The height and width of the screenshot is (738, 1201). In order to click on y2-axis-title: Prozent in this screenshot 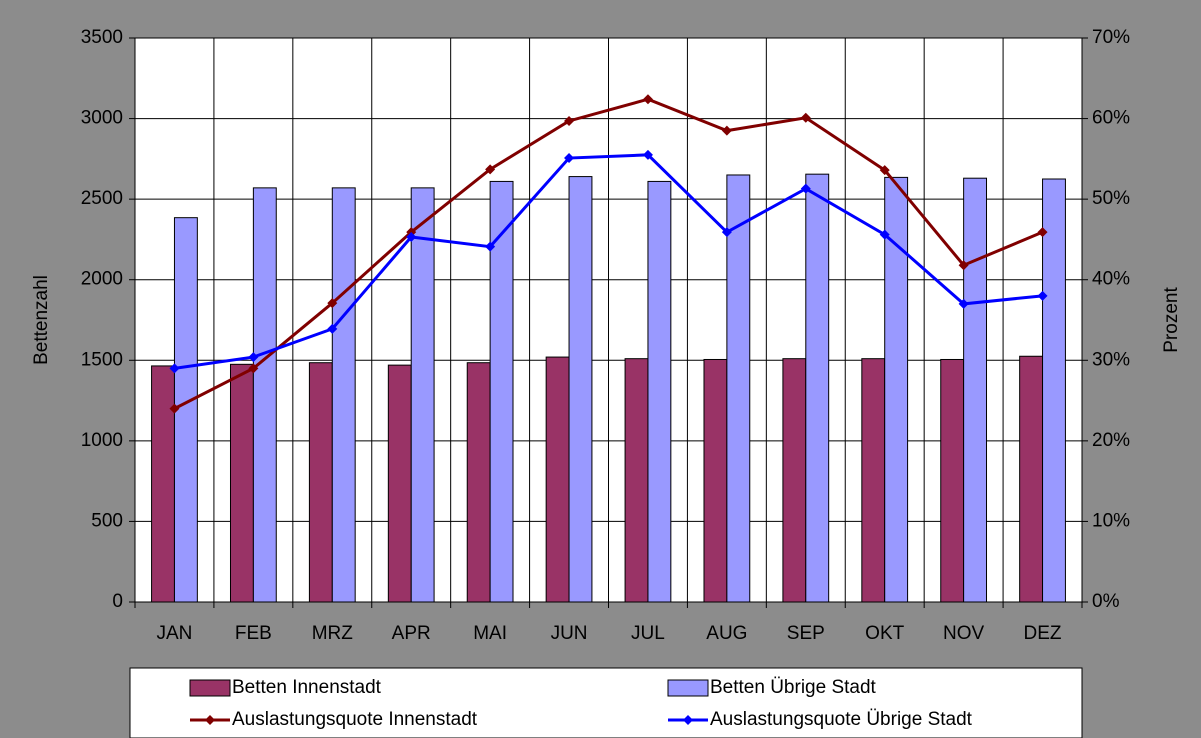, I will do `click(1171, 320)`.